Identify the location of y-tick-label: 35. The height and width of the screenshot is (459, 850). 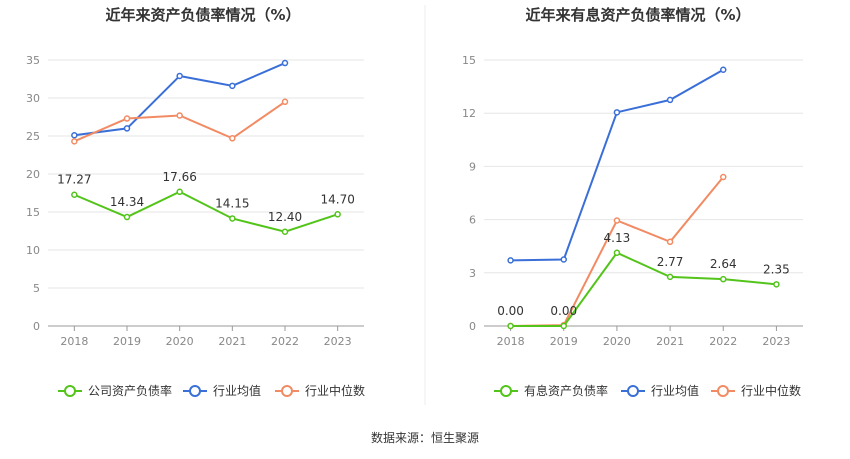
(33, 60).